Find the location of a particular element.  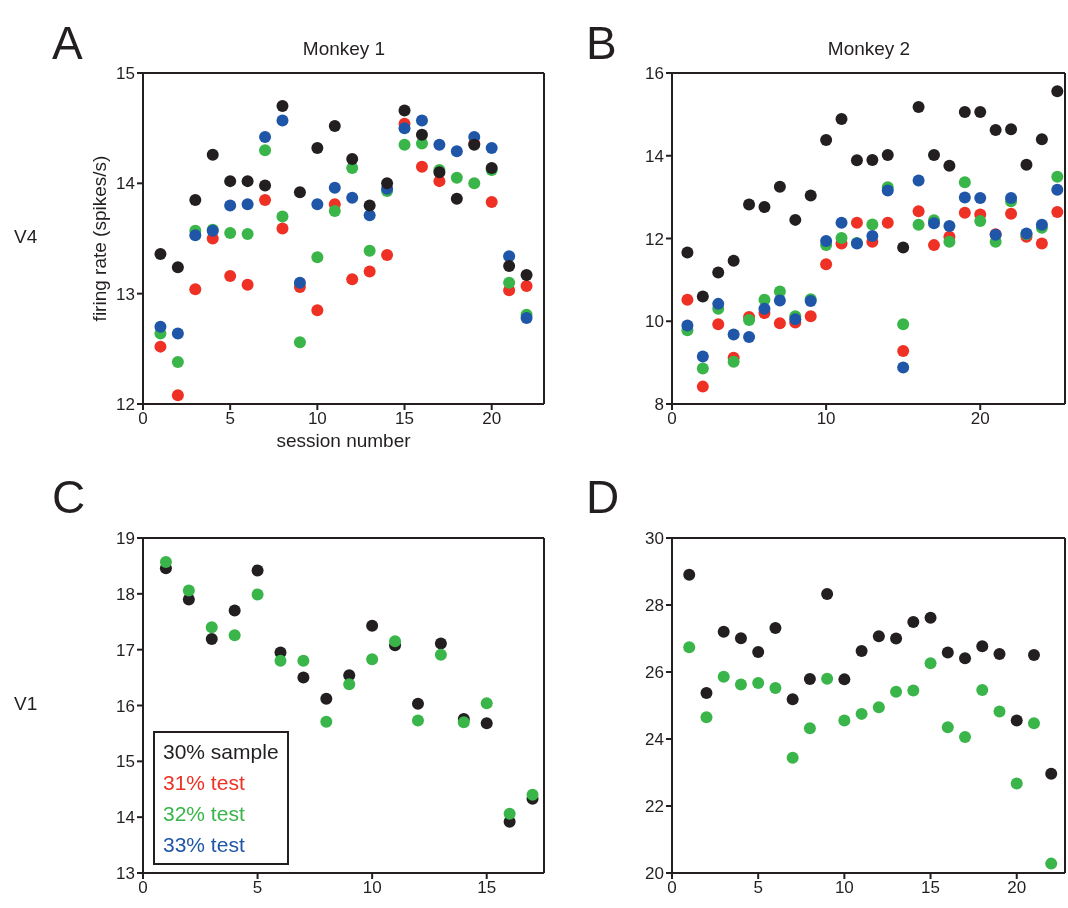

y-tick-label: 20 is located at coordinates (654, 874).